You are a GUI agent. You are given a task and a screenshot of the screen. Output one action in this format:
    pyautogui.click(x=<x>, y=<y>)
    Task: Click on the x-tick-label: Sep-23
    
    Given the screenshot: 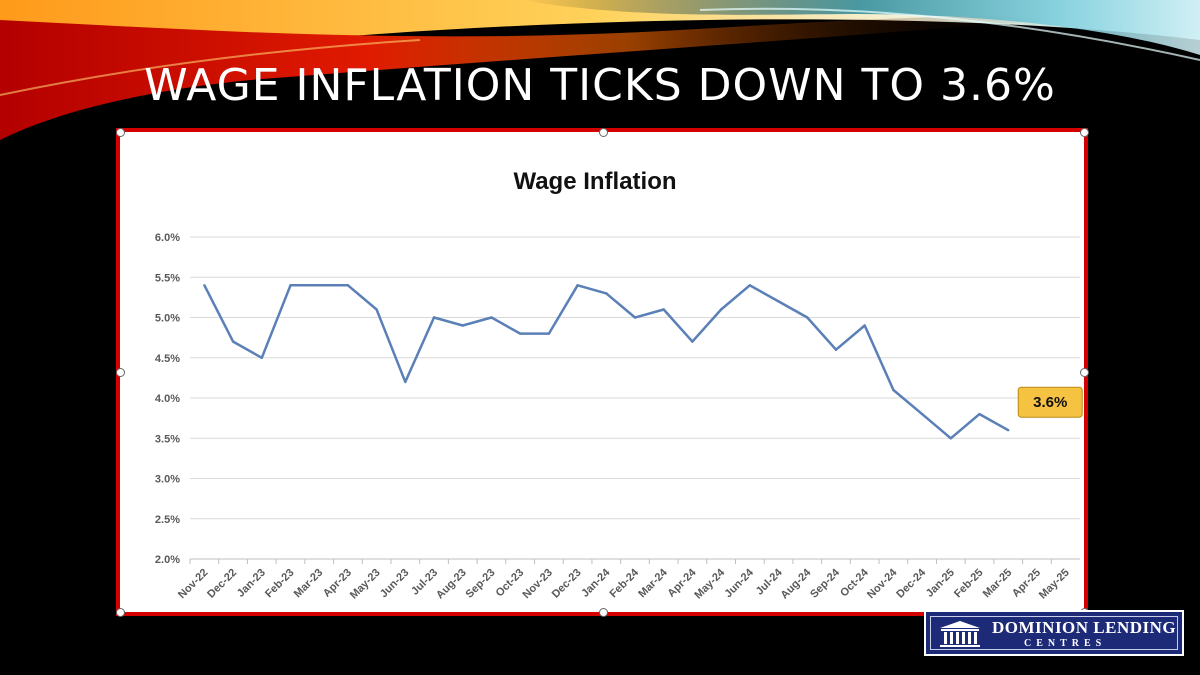 What is the action you would take?
    pyautogui.click(x=481, y=584)
    